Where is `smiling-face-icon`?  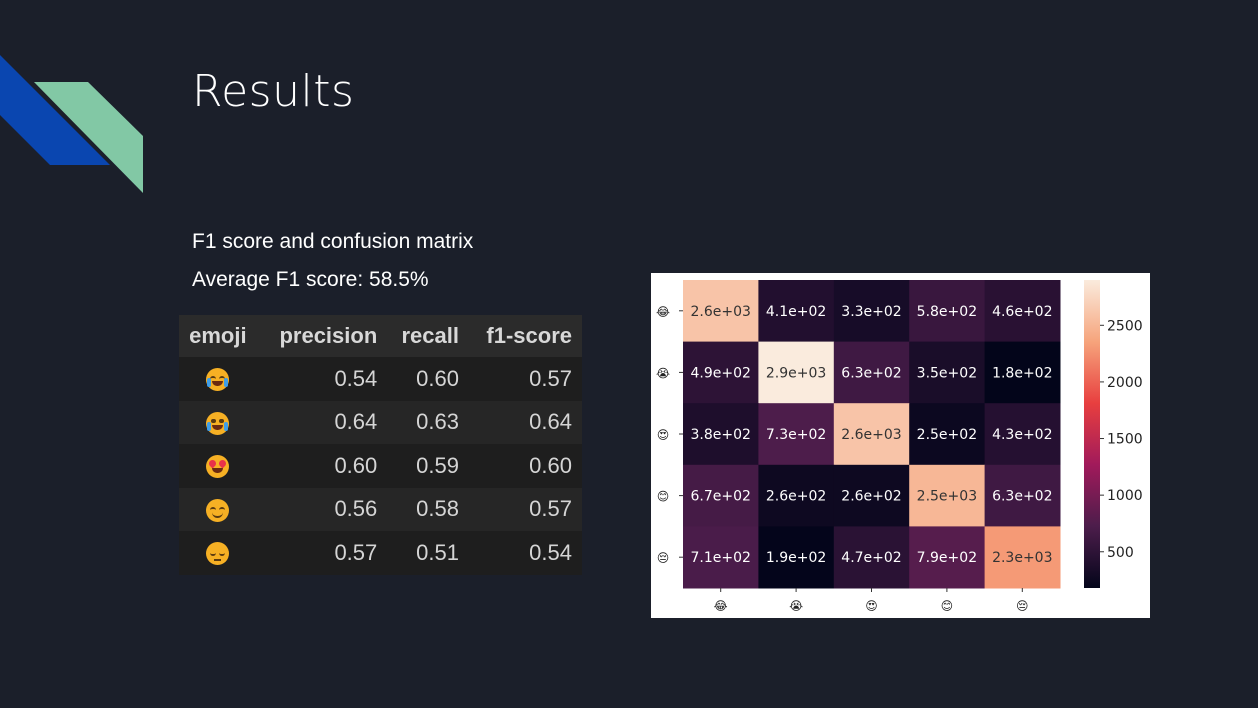 smiling-face-icon is located at coordinates (218, 510).